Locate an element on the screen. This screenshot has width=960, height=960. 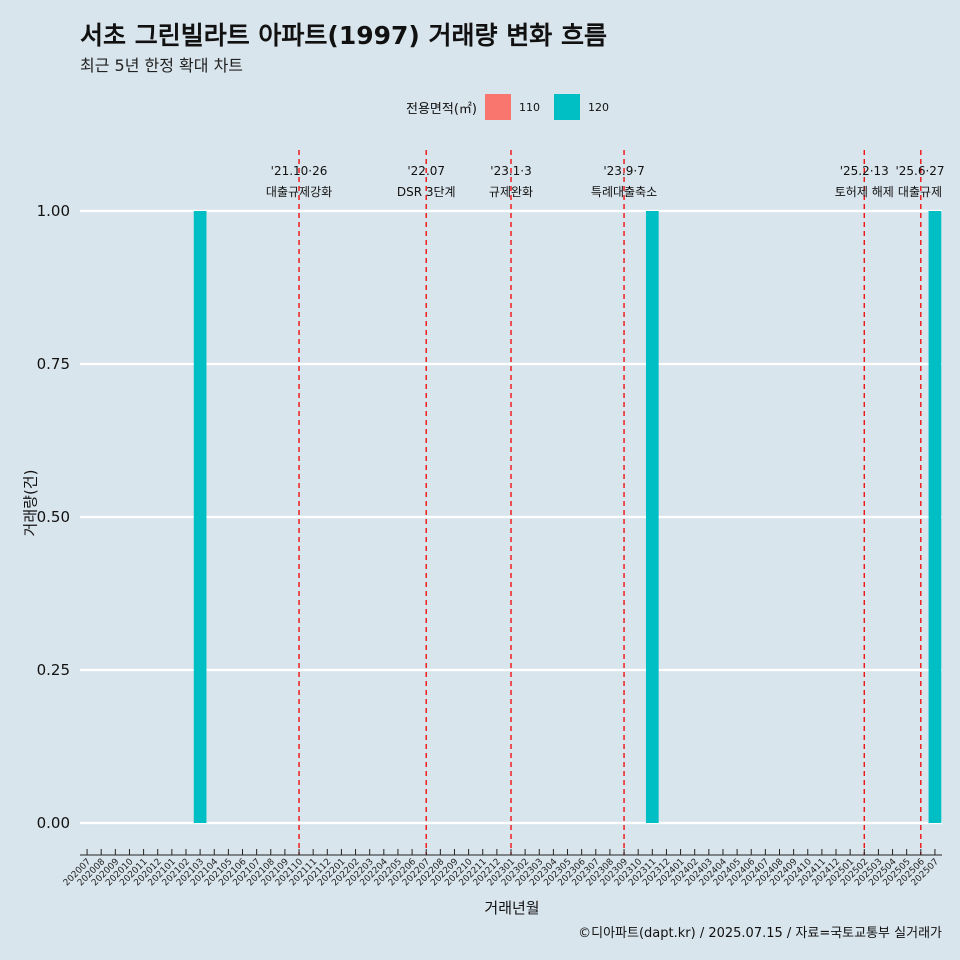
y-tick-label: 1.00 is located at coordinates (53, 211).